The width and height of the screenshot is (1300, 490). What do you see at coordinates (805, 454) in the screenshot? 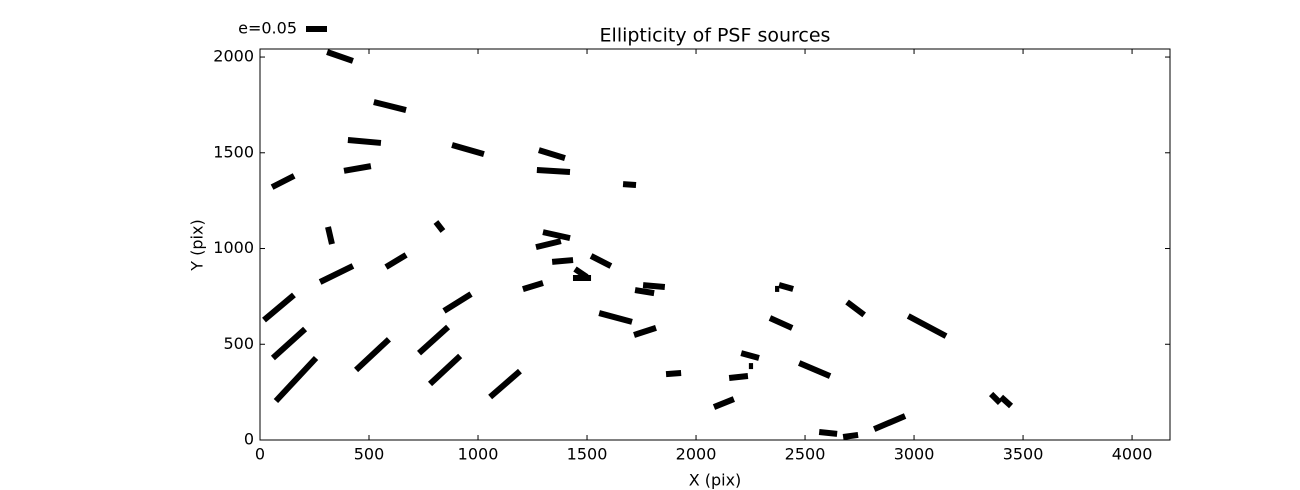
I see `x-tick-label: 2500` at bounding box center [805, 454].